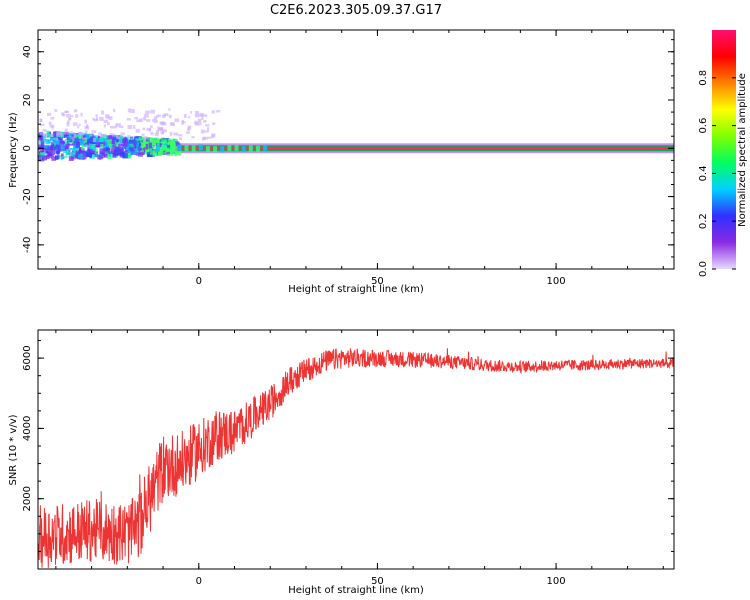 The width and height of the screenshot is (750, 600). What do you see at coordinates (703, 173) in the screenshot?
I see `colorbar-tick-label: 0.4` at bounding box center [703, 173].